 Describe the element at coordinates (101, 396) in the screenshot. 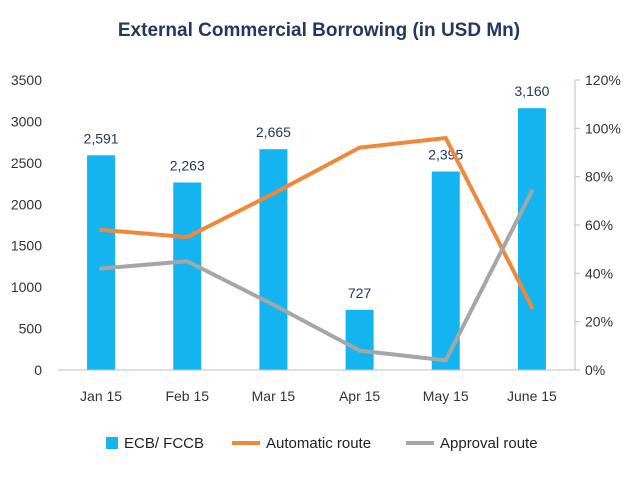

I see `x-tick-label: Jan 15` at that location.